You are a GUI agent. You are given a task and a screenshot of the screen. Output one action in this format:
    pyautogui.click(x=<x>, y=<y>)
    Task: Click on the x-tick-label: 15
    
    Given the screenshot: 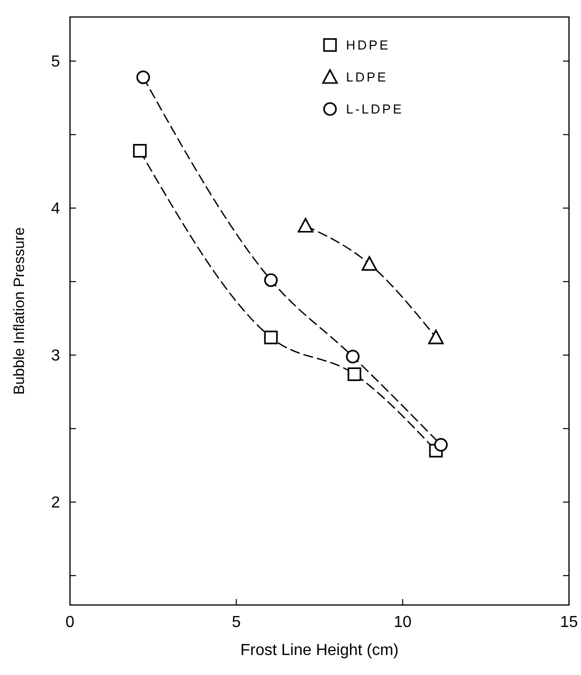 What is the action you would take?
    pyautogui.click(x=569, y=622)
    